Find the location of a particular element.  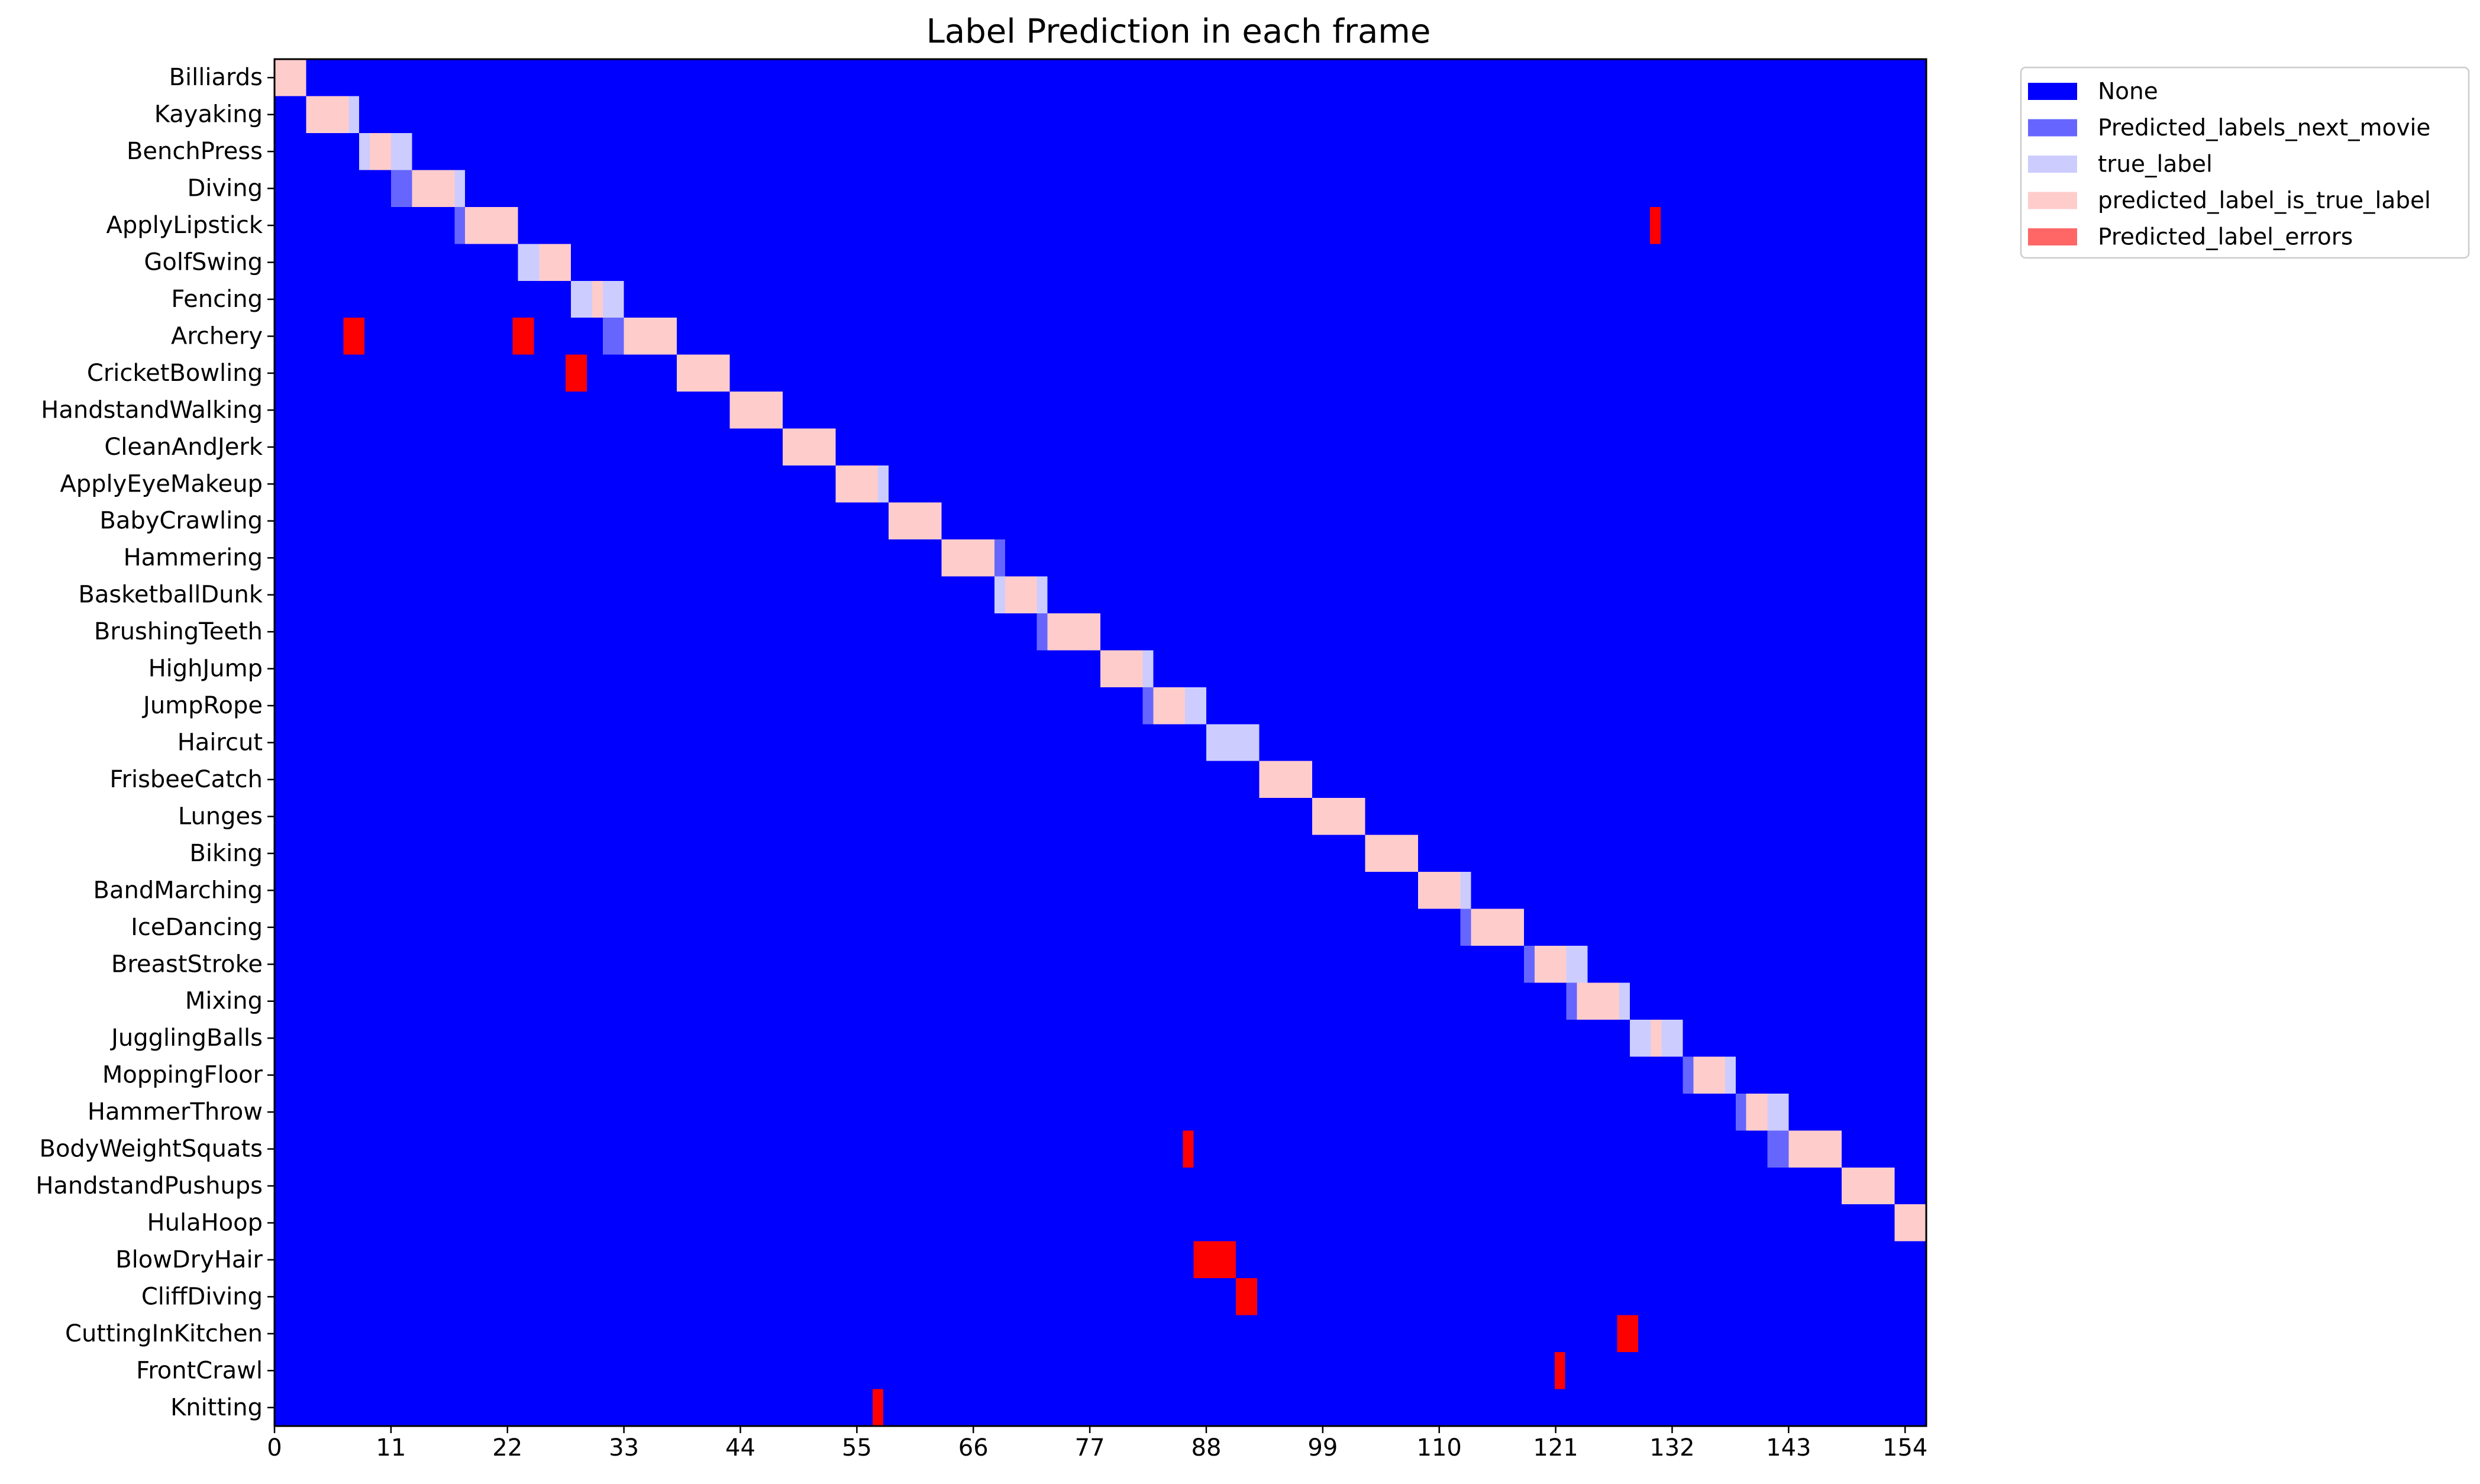

y-tick-label: HammerThrow is located at coordinates (176, 1112).